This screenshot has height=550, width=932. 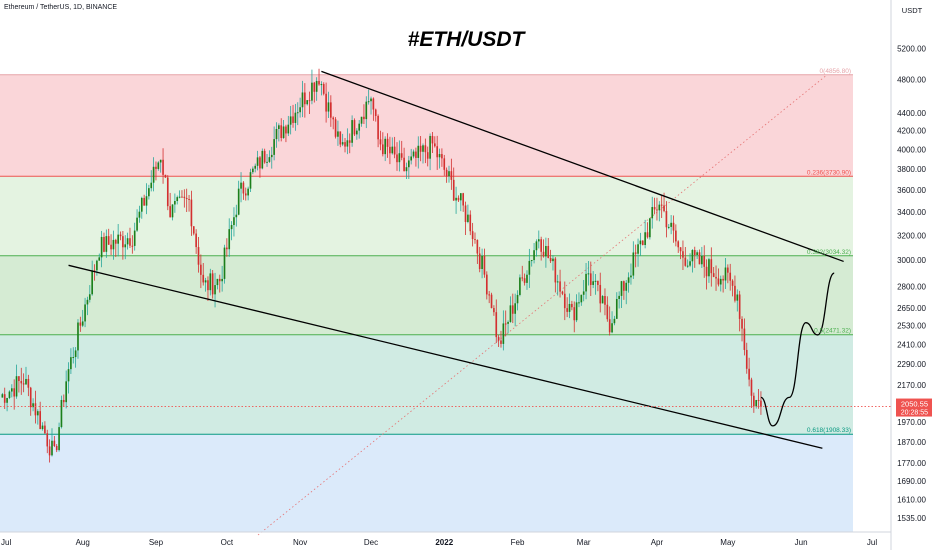 What do you see at coordinates (914, 413) in the screenshot?
I see `countdown-label: 20:28:55` at bounding box center [914, 413].